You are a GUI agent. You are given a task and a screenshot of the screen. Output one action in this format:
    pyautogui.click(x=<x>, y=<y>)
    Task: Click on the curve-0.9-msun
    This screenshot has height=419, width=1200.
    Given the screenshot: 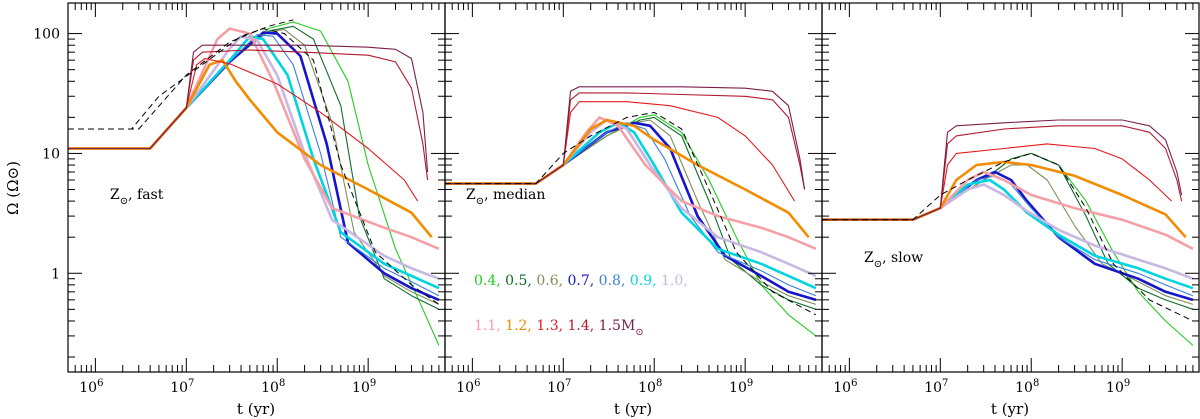 What is the action you would take?
    pyautogui.click(x=631, y=205)
    